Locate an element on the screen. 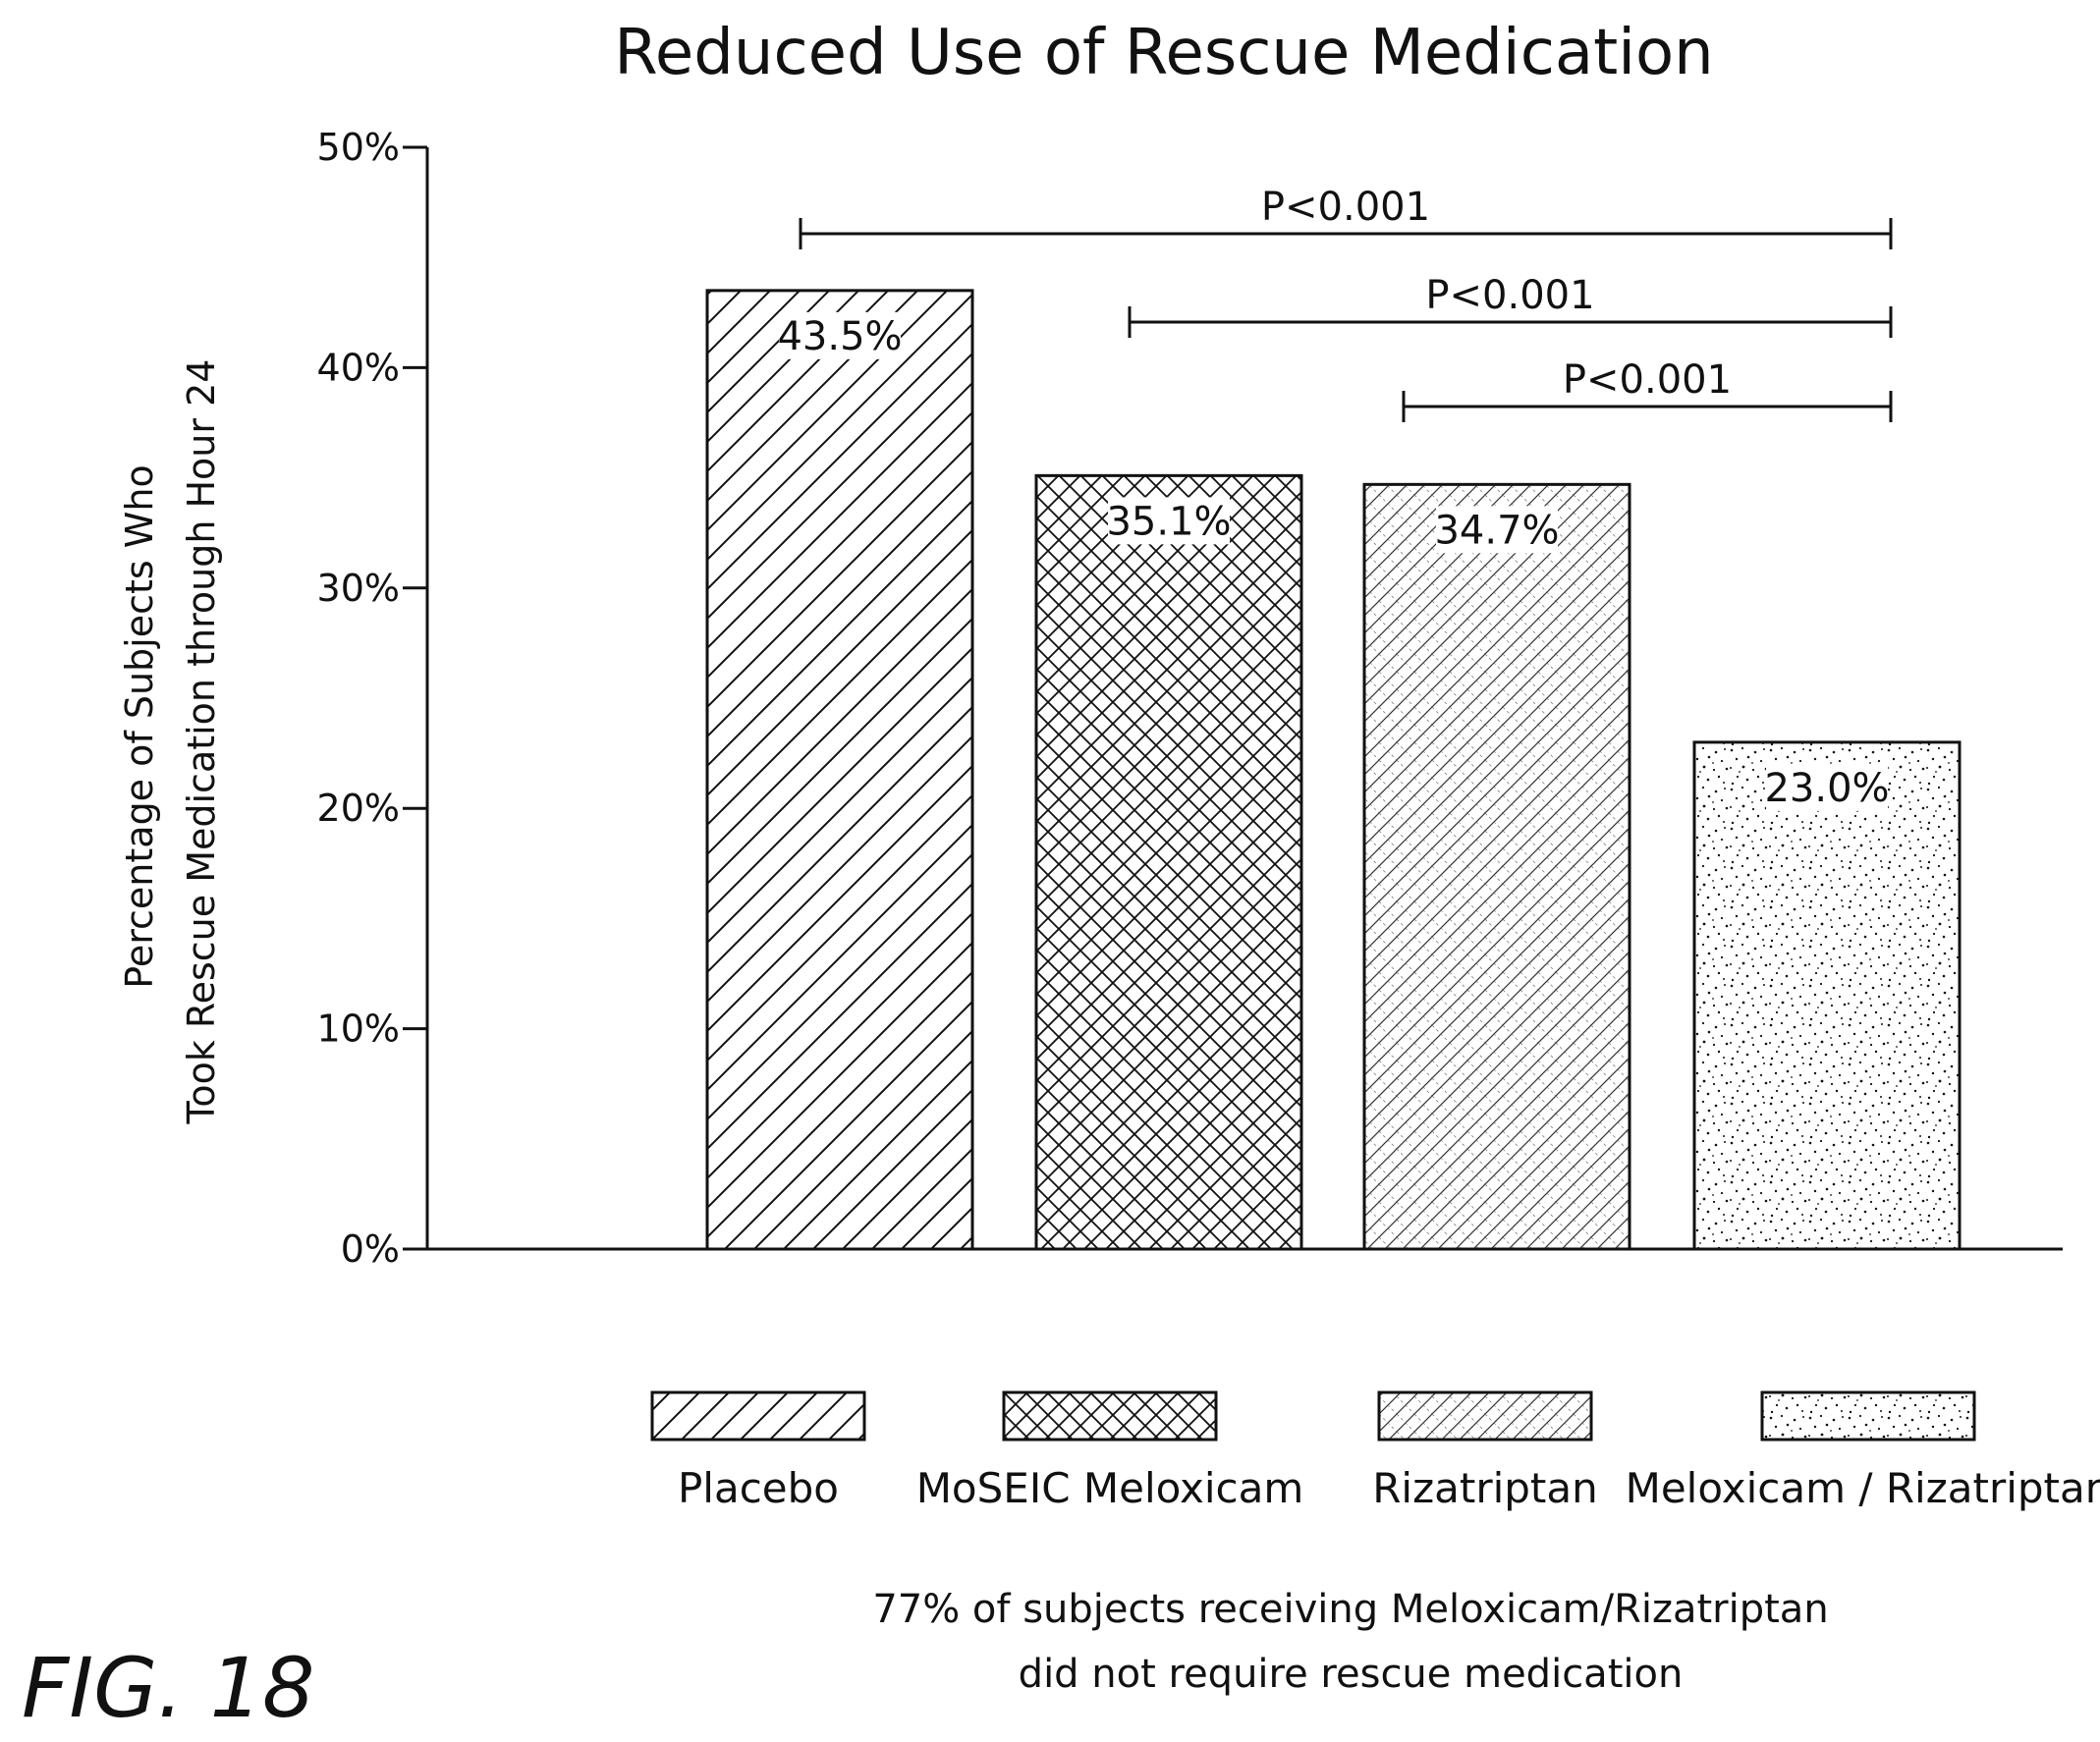 This screenshot has width=2100, height=1742. y-axis-label-line-2: Took Rescue Medication through Hour 24 is located at coordinates (201, 742).